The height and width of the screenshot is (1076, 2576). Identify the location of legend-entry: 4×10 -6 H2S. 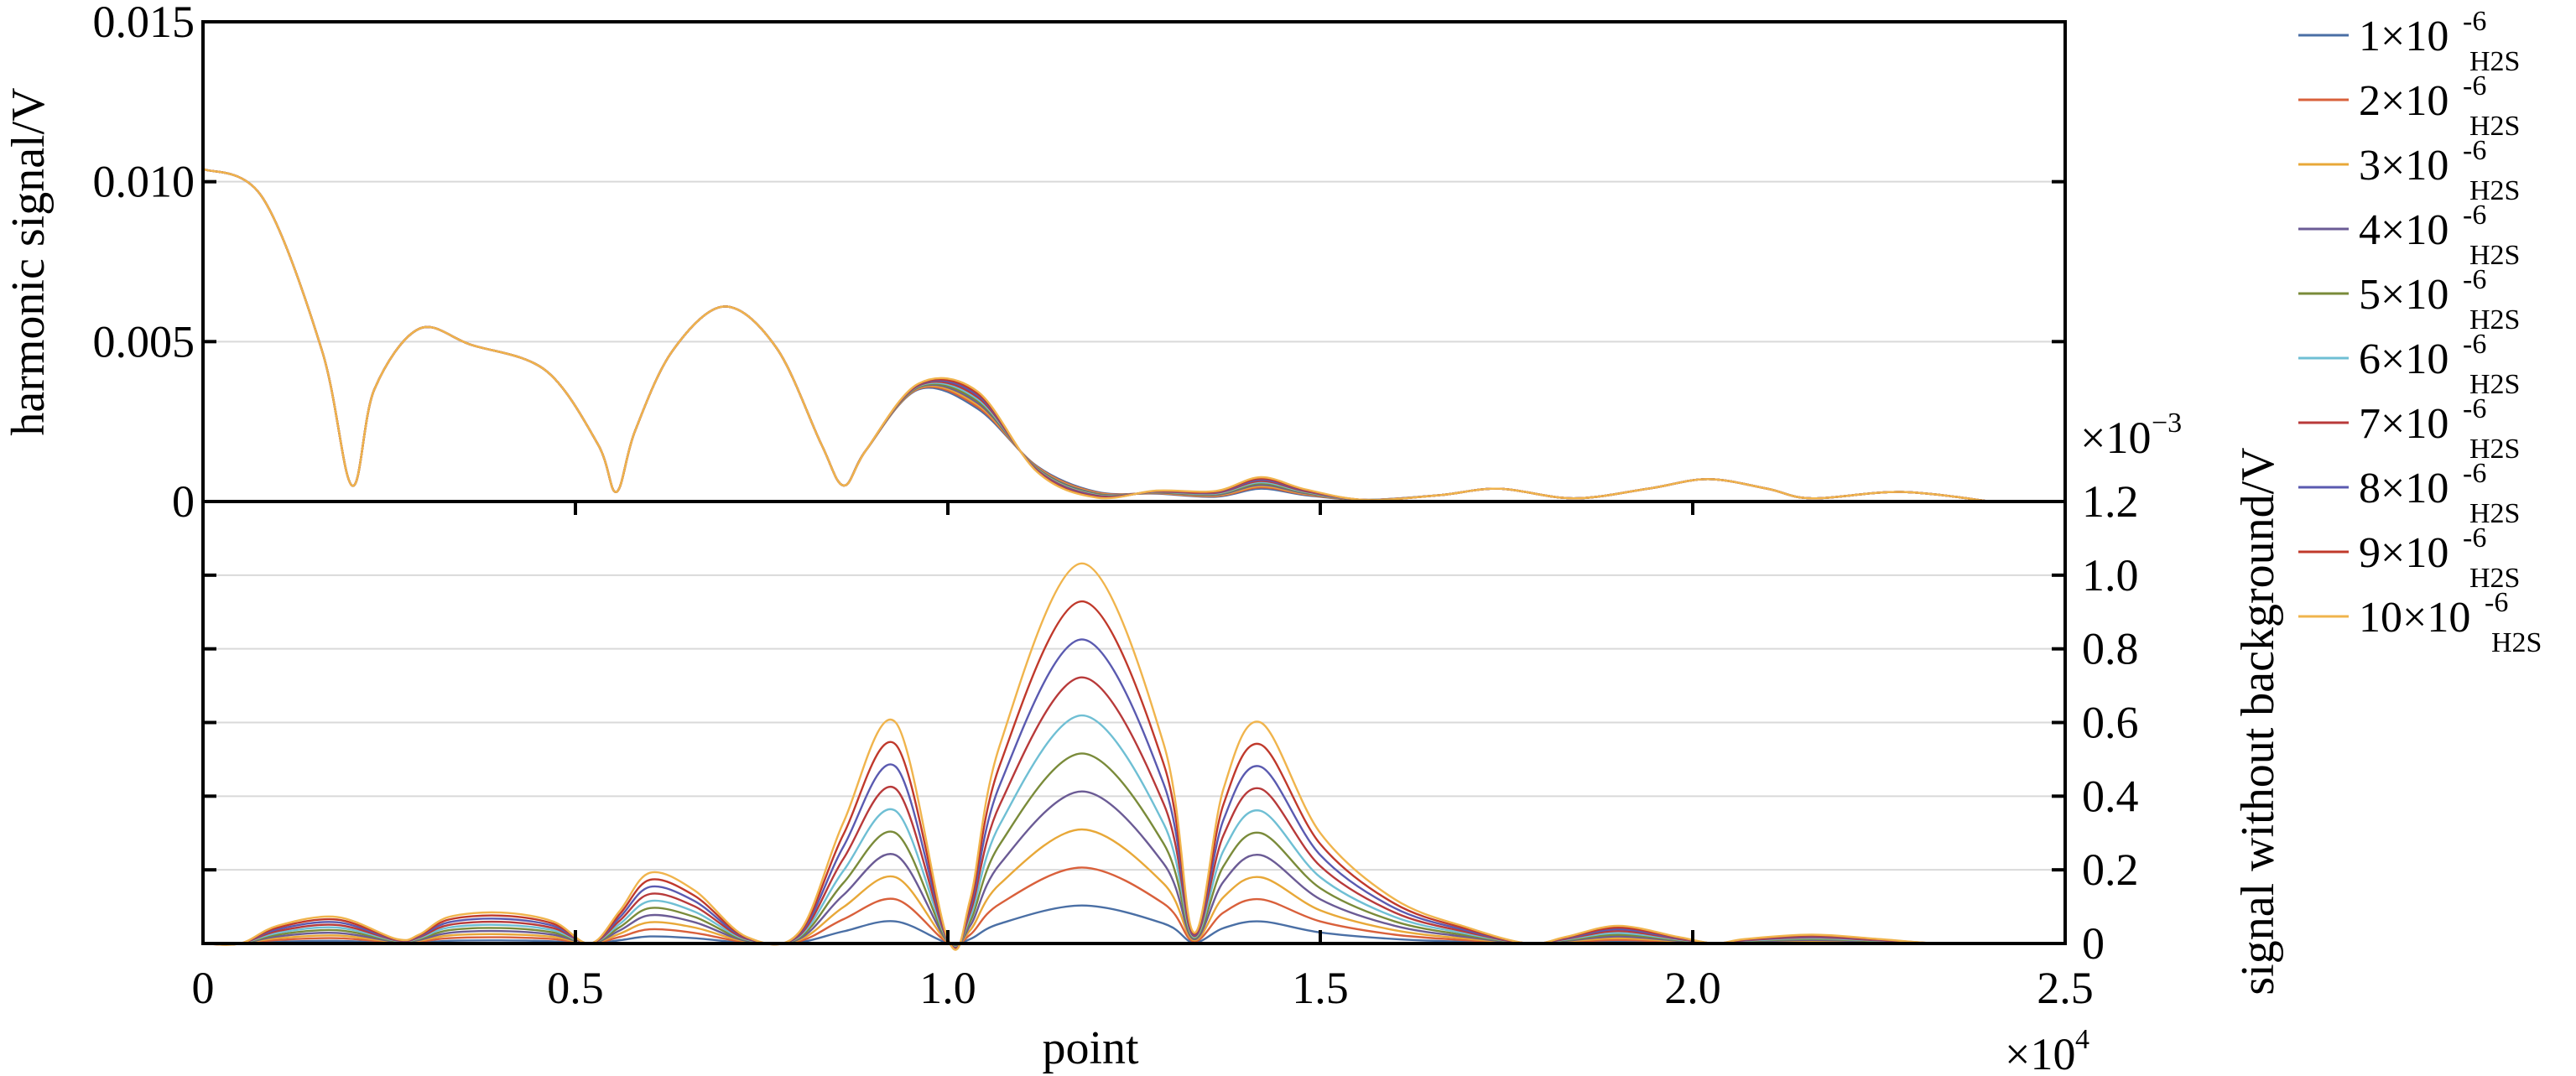
(2409, 235).